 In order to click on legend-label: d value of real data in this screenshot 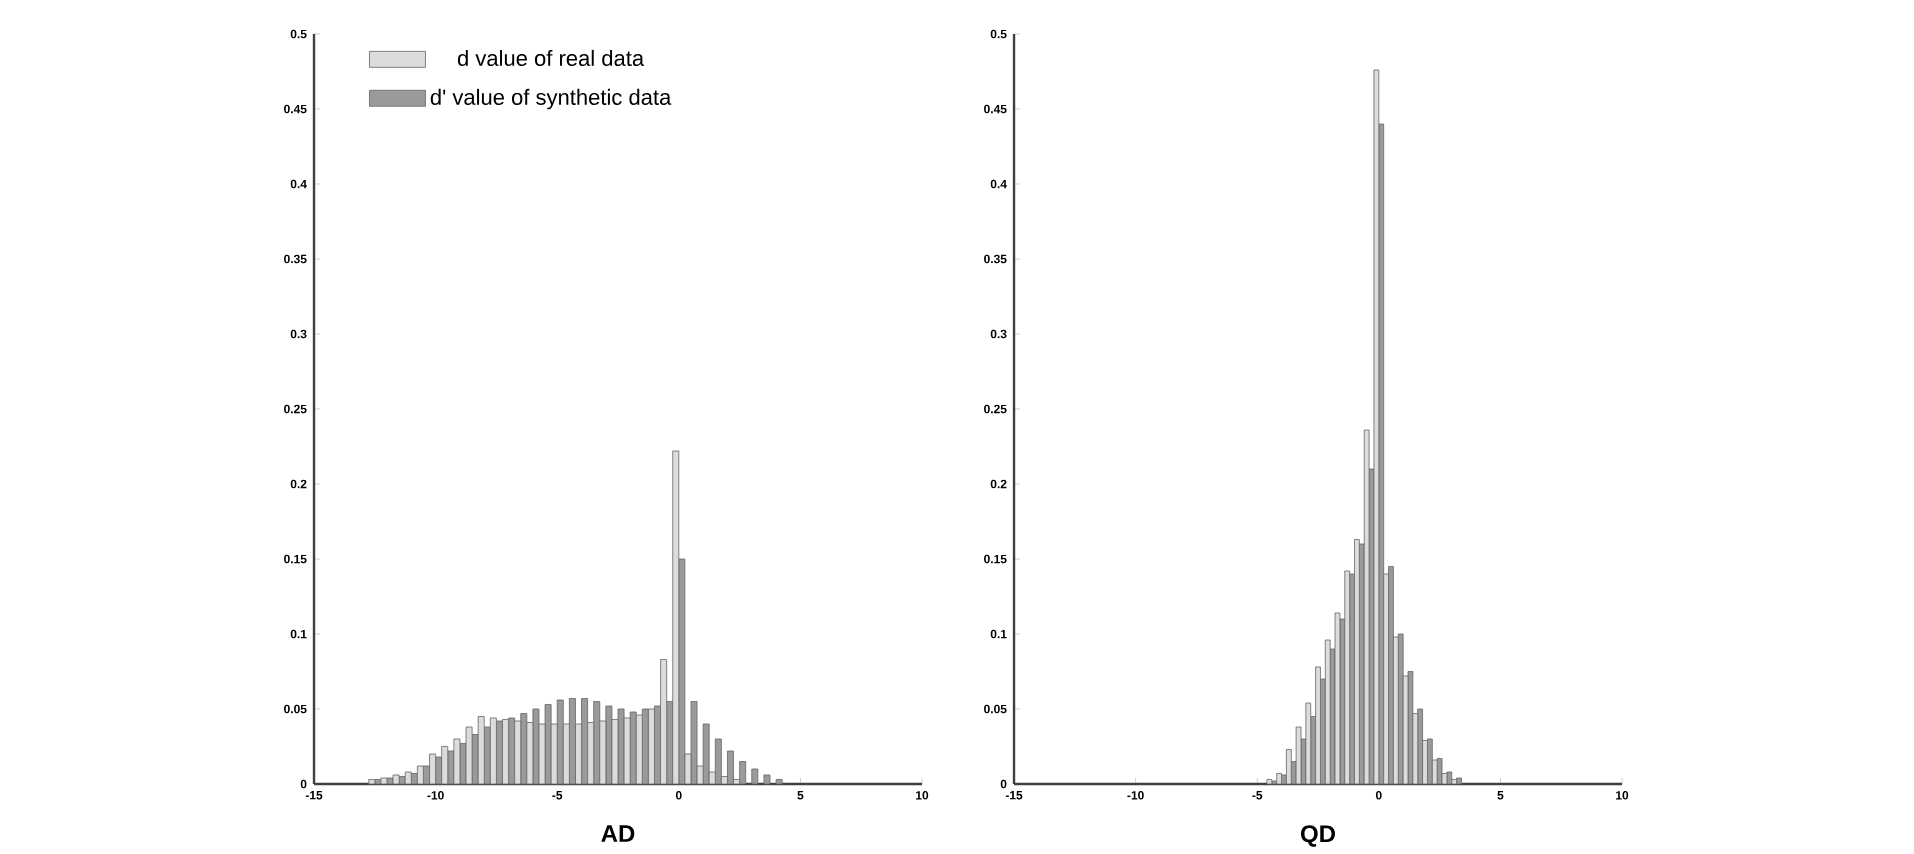, I will do `click(551, 58)`.